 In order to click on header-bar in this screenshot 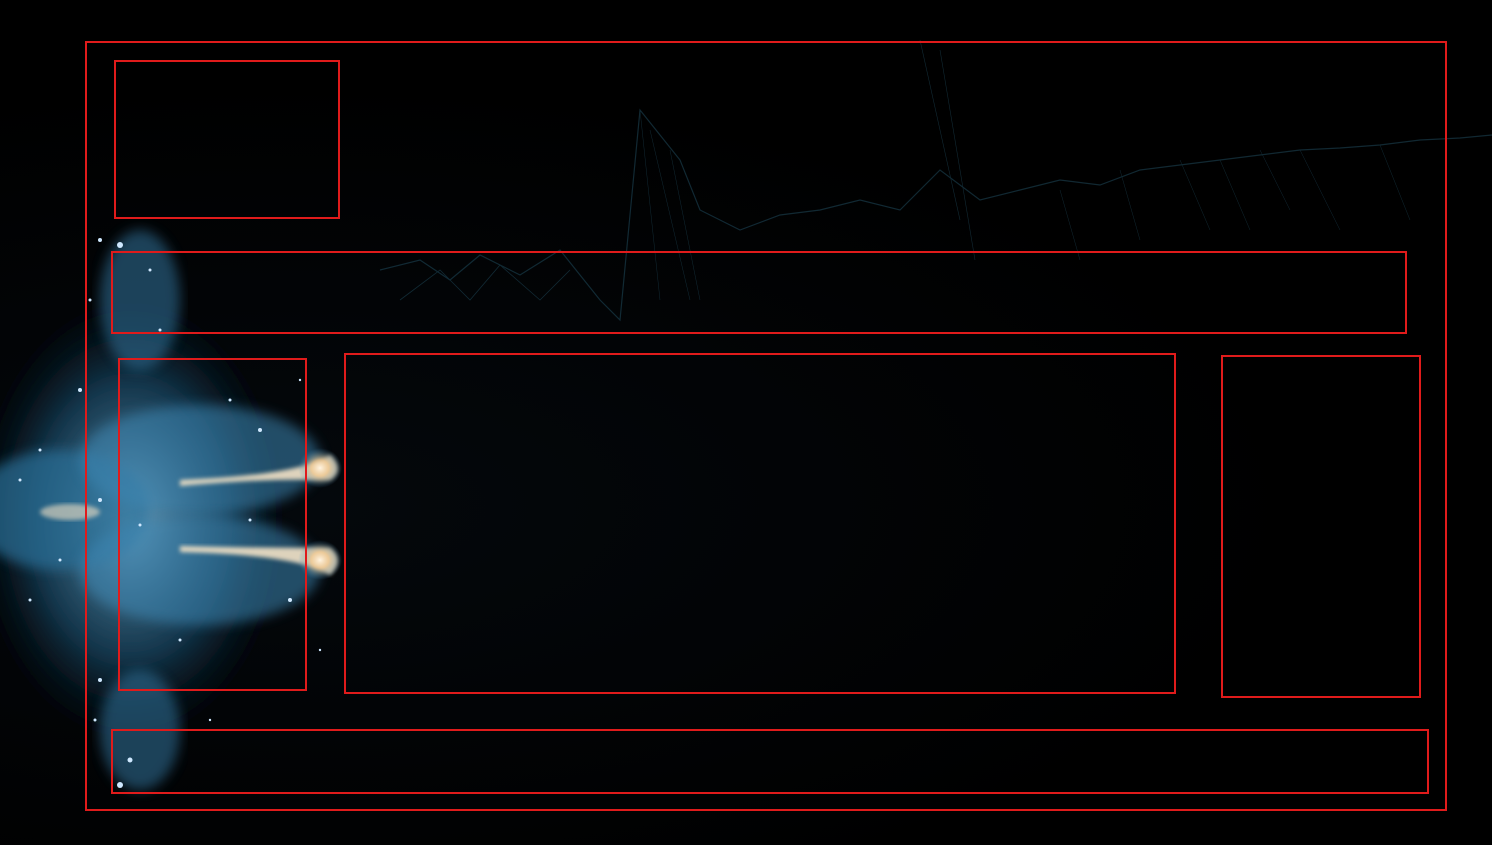, I will do `click(759, 292)`.